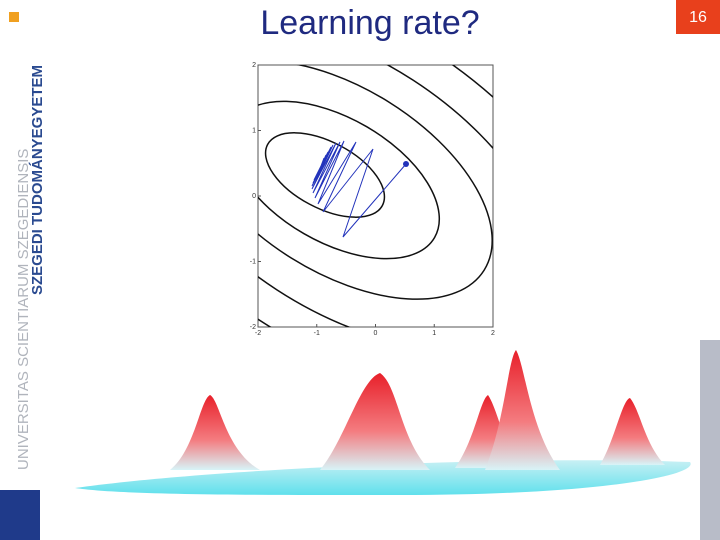 The height and width of the screenshot is (540, 720). Describe the element at coordinates (493, 333) in the screenshot. I see `x-tick-label: 2` at that location.